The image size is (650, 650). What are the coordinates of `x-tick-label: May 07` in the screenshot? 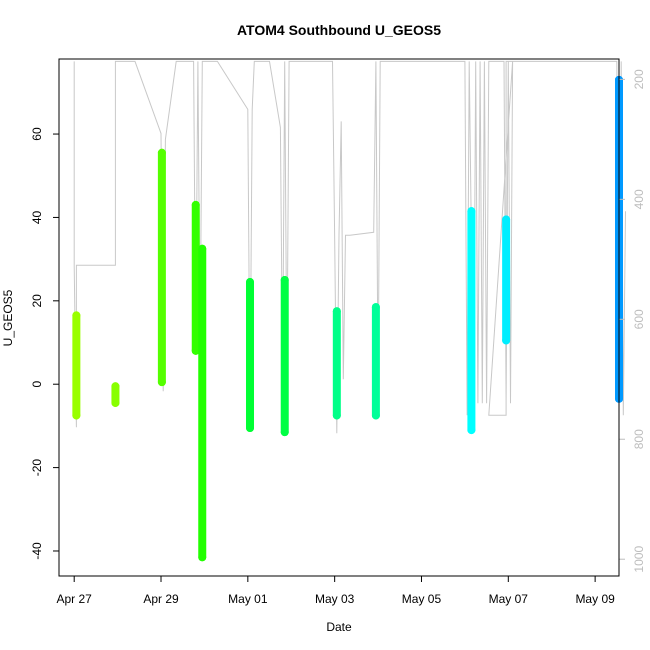 It's located at (509, 599).